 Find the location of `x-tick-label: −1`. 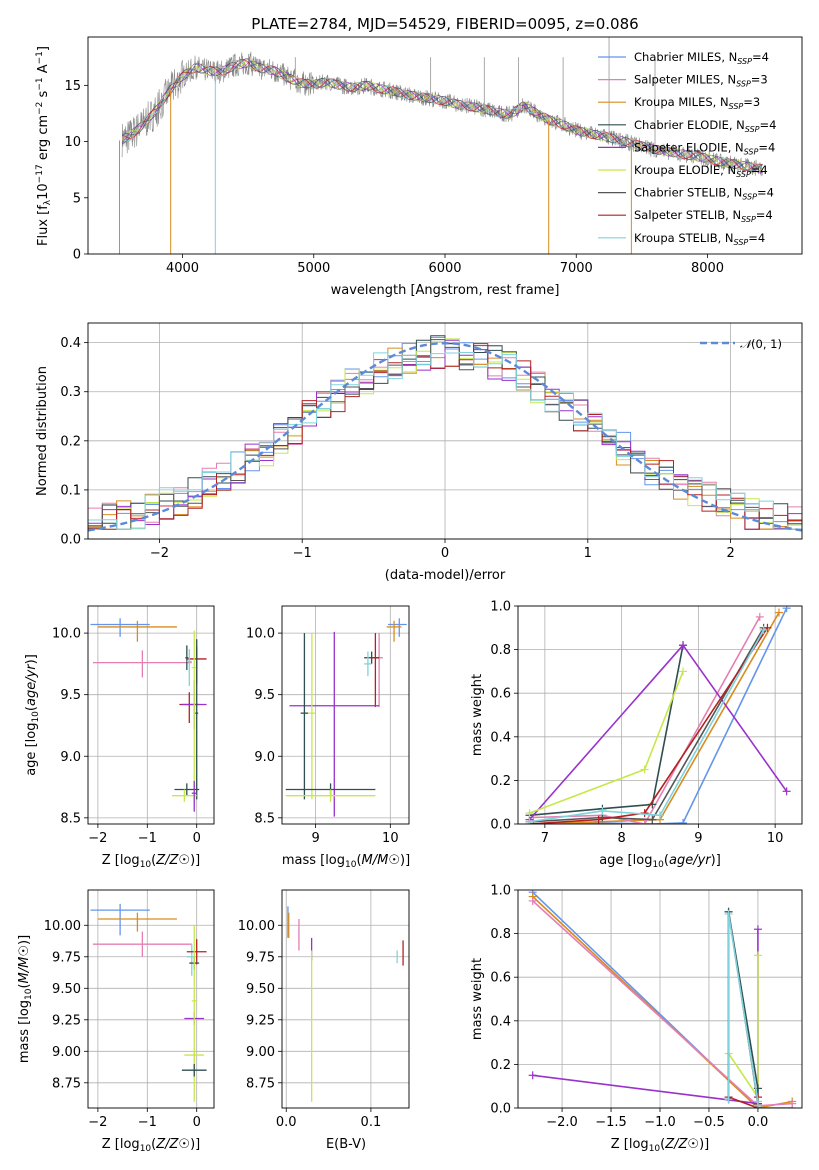

x-tick-label: −1 is located at coordinates (147, 838).